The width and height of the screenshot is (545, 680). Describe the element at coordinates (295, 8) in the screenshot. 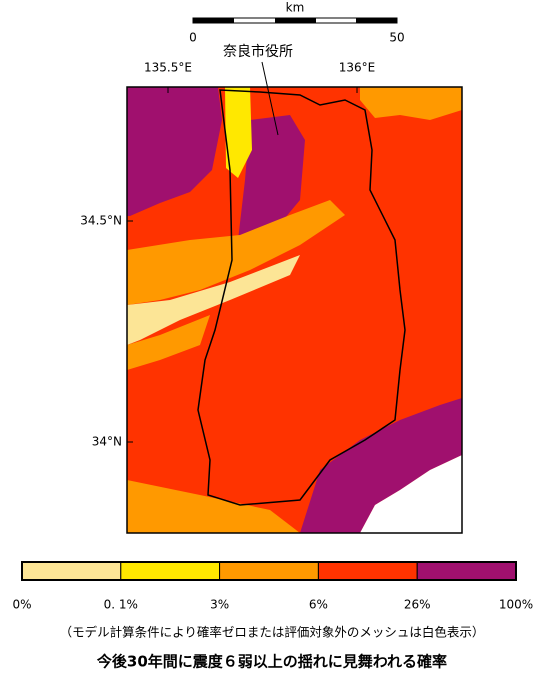

I see `scale-unit: km` at that location.